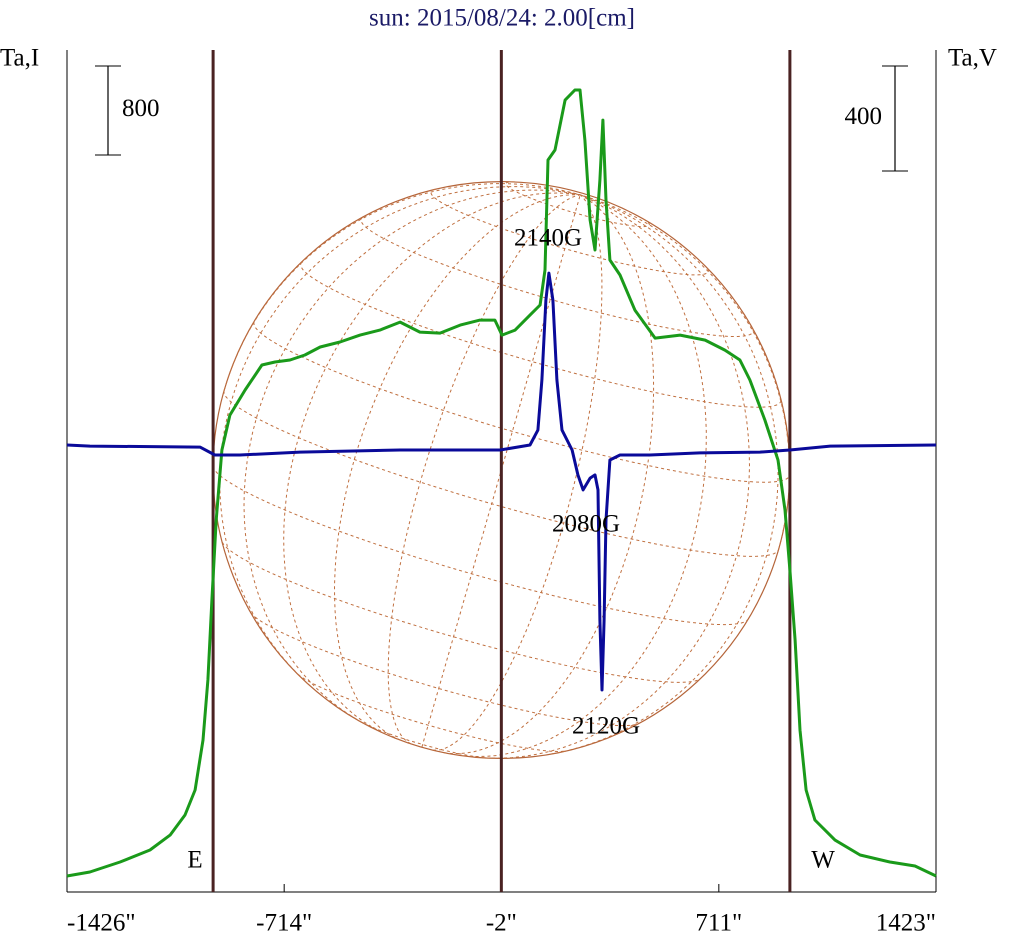  I want to click on y2-axis-label: Ta,V, so click(972, 58).